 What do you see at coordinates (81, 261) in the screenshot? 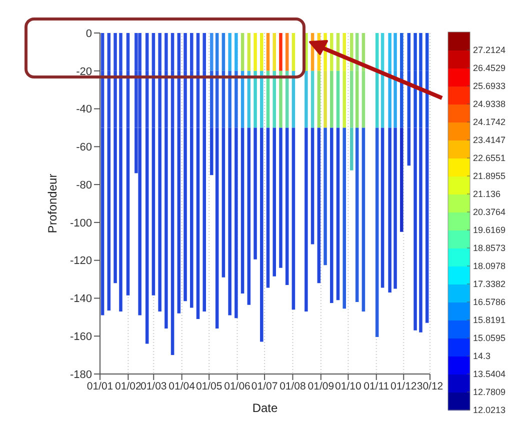
I see `y-tick-label: -120` at bounding box center [81, 261].